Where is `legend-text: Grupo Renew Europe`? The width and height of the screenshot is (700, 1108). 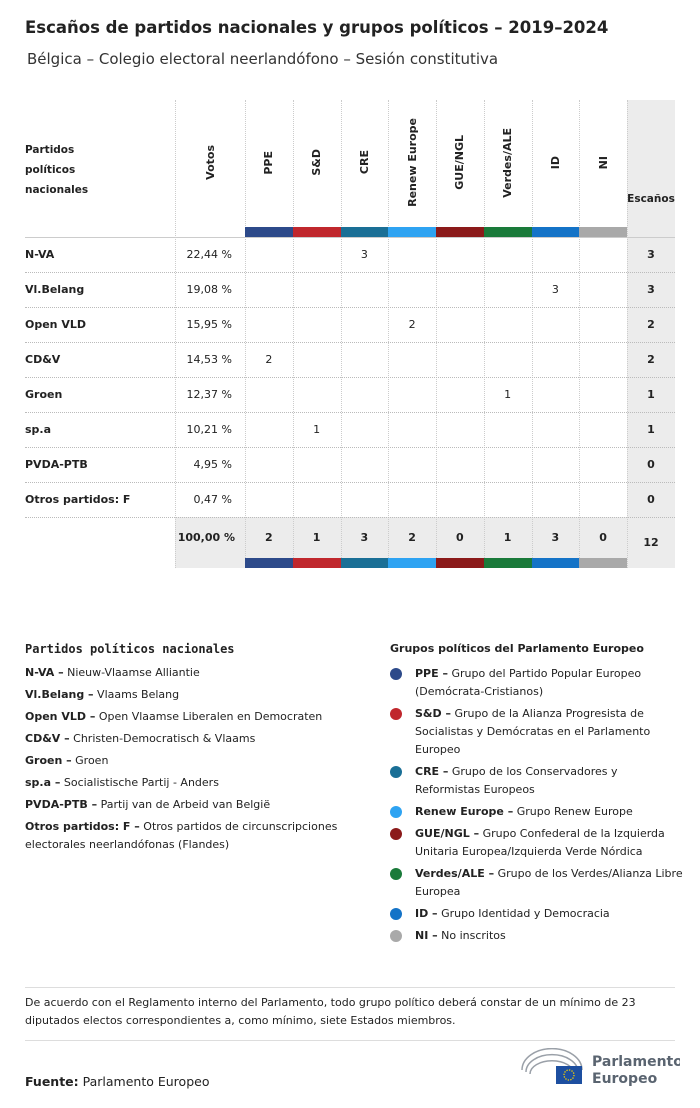 legend-text: Grupo Renew Europe is located at coordinates (574, 811).